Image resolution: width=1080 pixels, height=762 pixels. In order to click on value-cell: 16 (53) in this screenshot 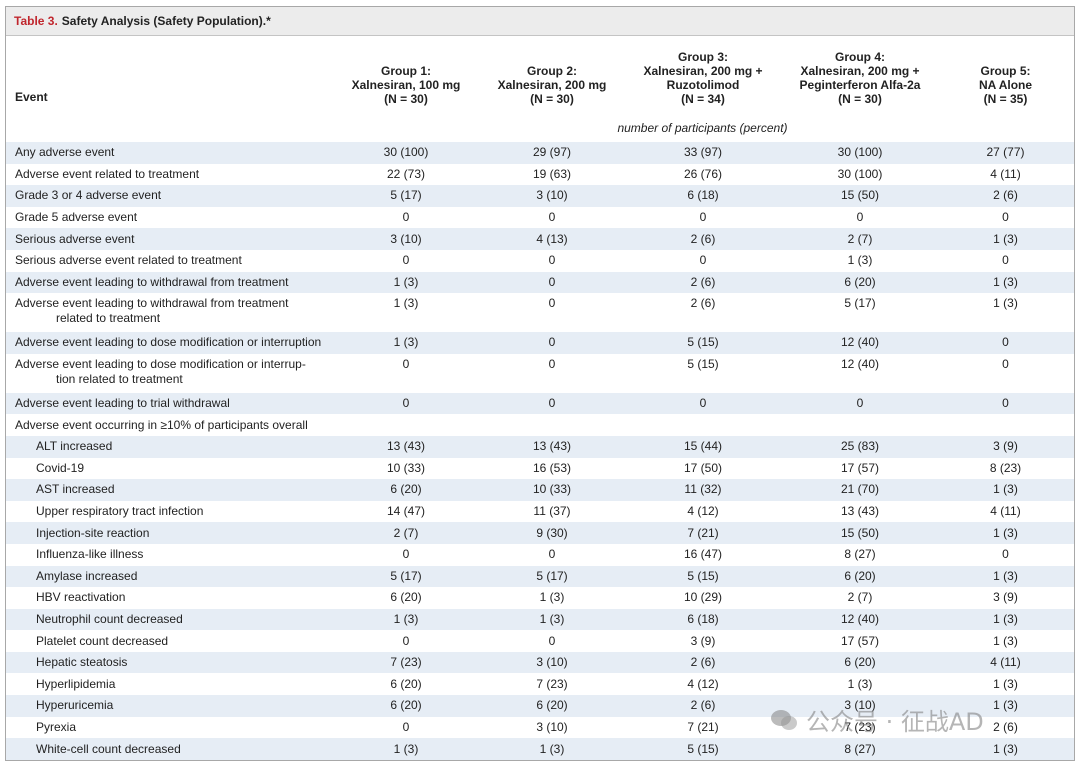, I will do `click(552, 467)`.